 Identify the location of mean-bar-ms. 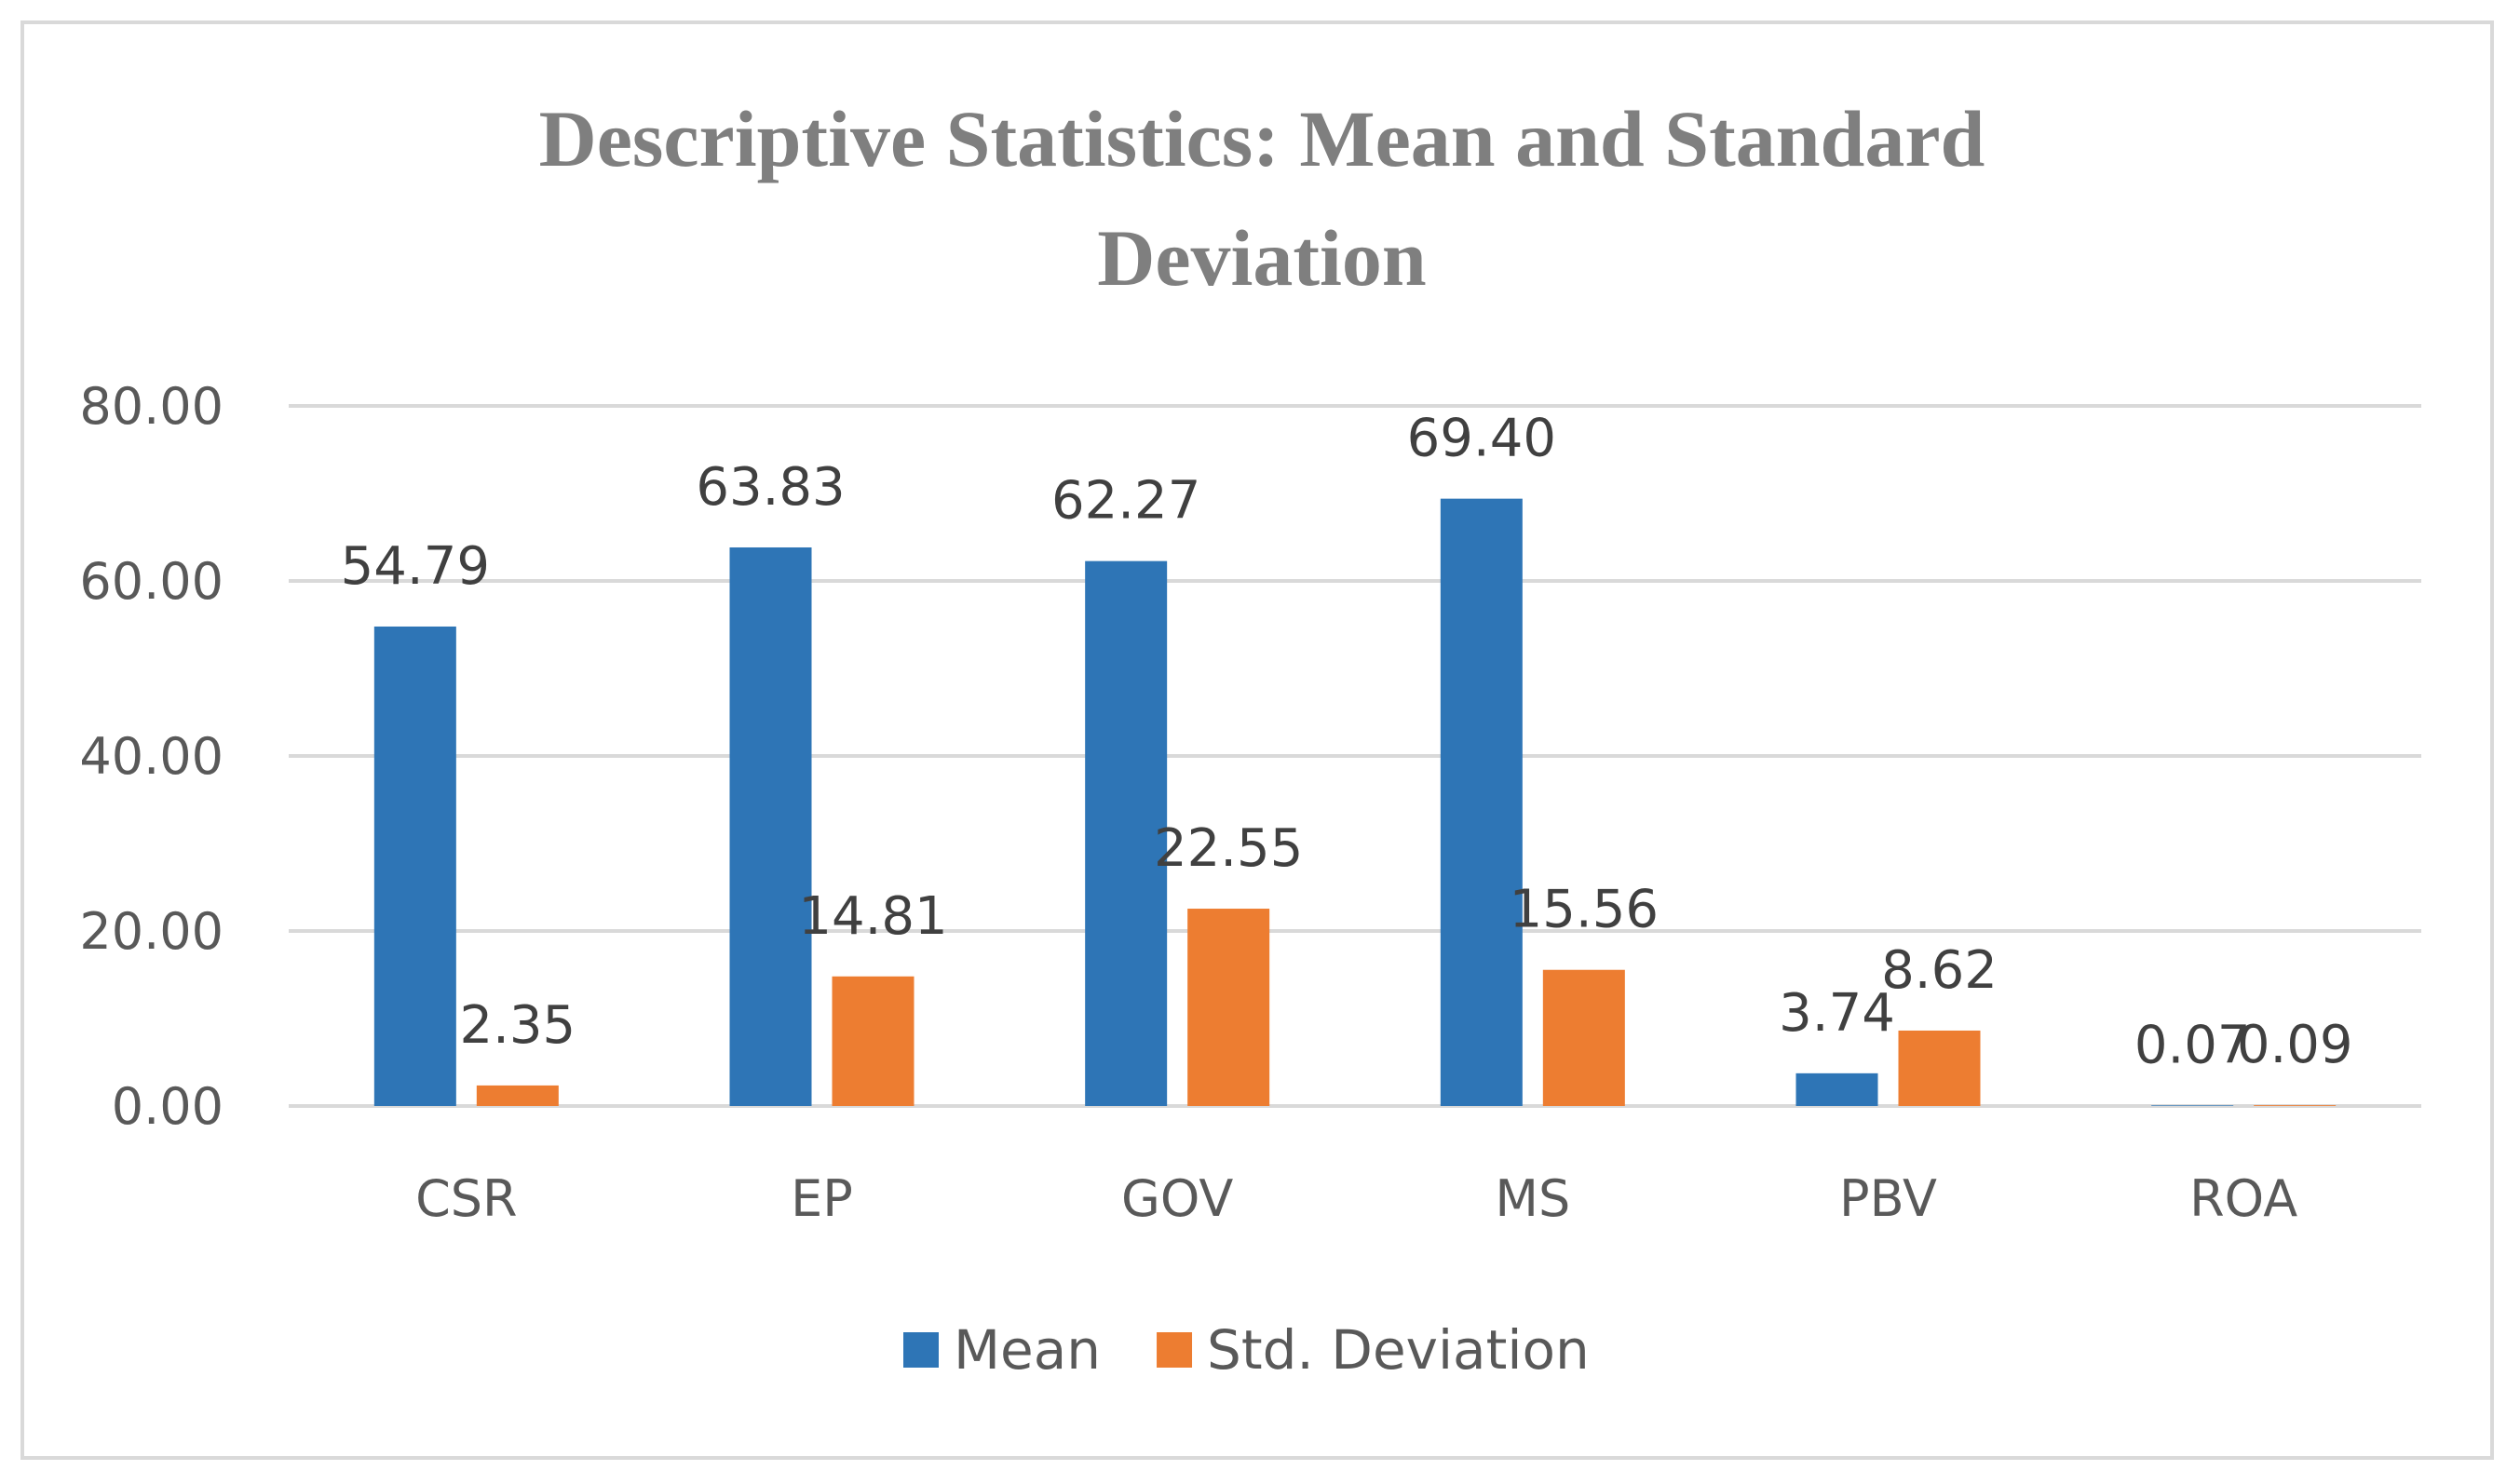
(1481, 802).